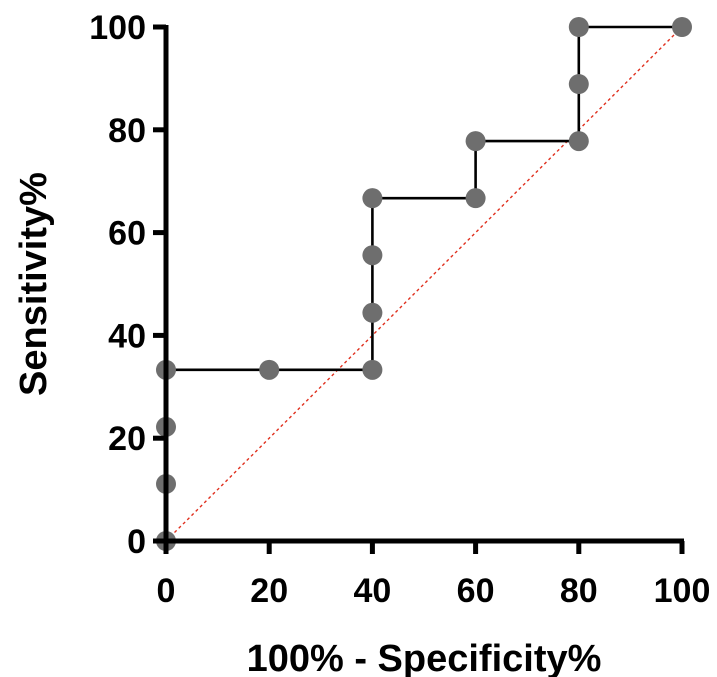  Describe the element at coordinates (372, 591) in the screenshot. I see `x-tick-label: 40` at that location.